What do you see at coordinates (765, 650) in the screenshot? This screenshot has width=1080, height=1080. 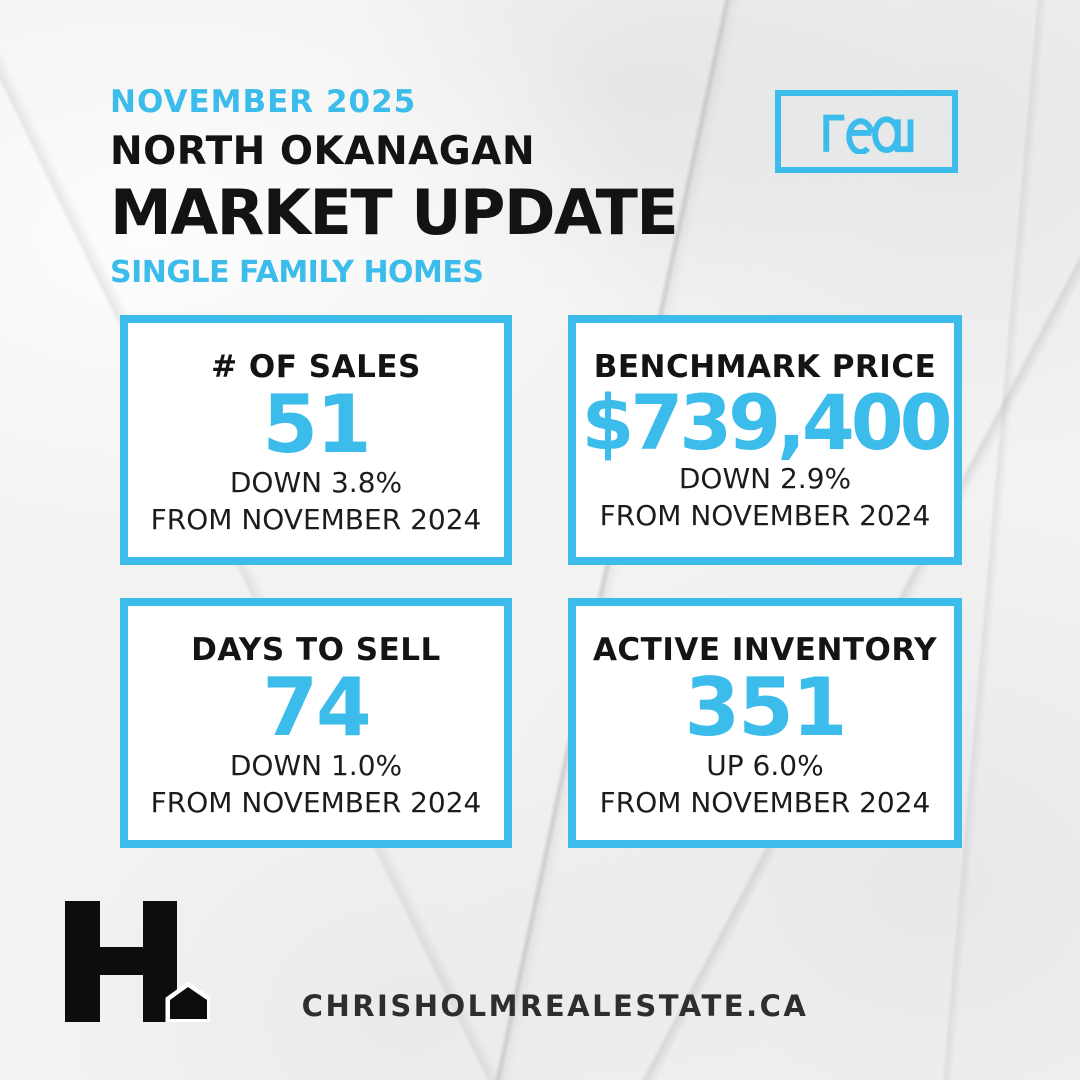 I see `stat-label: ACTIVE INVENTORY` at bounding box center [765, 650].